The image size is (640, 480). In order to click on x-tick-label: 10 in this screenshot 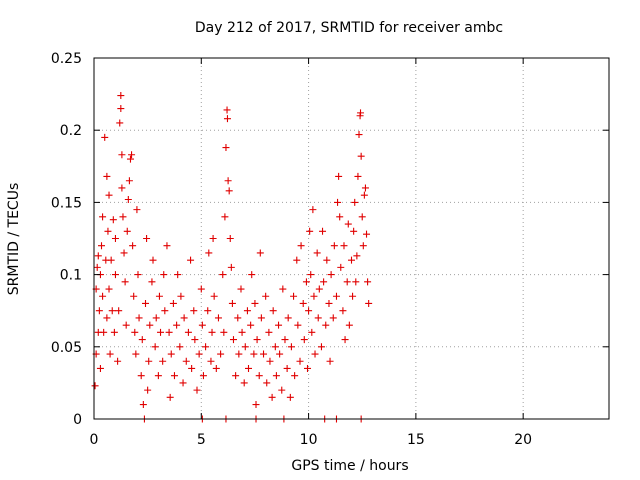, I will do `click(309, 440)`.